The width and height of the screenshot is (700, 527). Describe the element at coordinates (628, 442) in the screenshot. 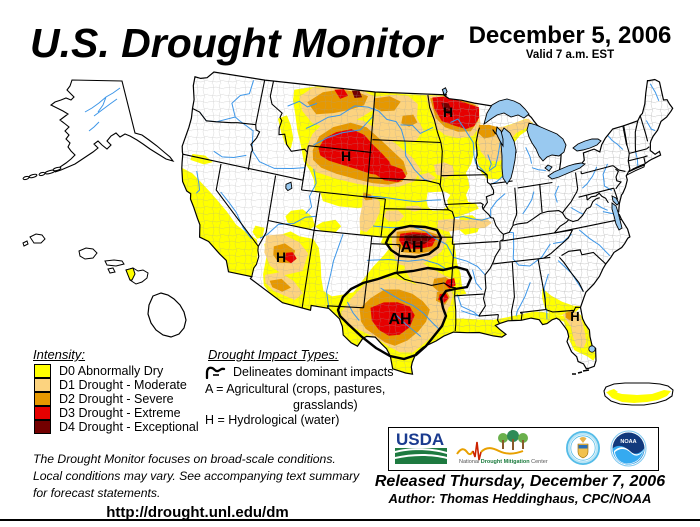

I see `svg-text: NOAA` at that location.